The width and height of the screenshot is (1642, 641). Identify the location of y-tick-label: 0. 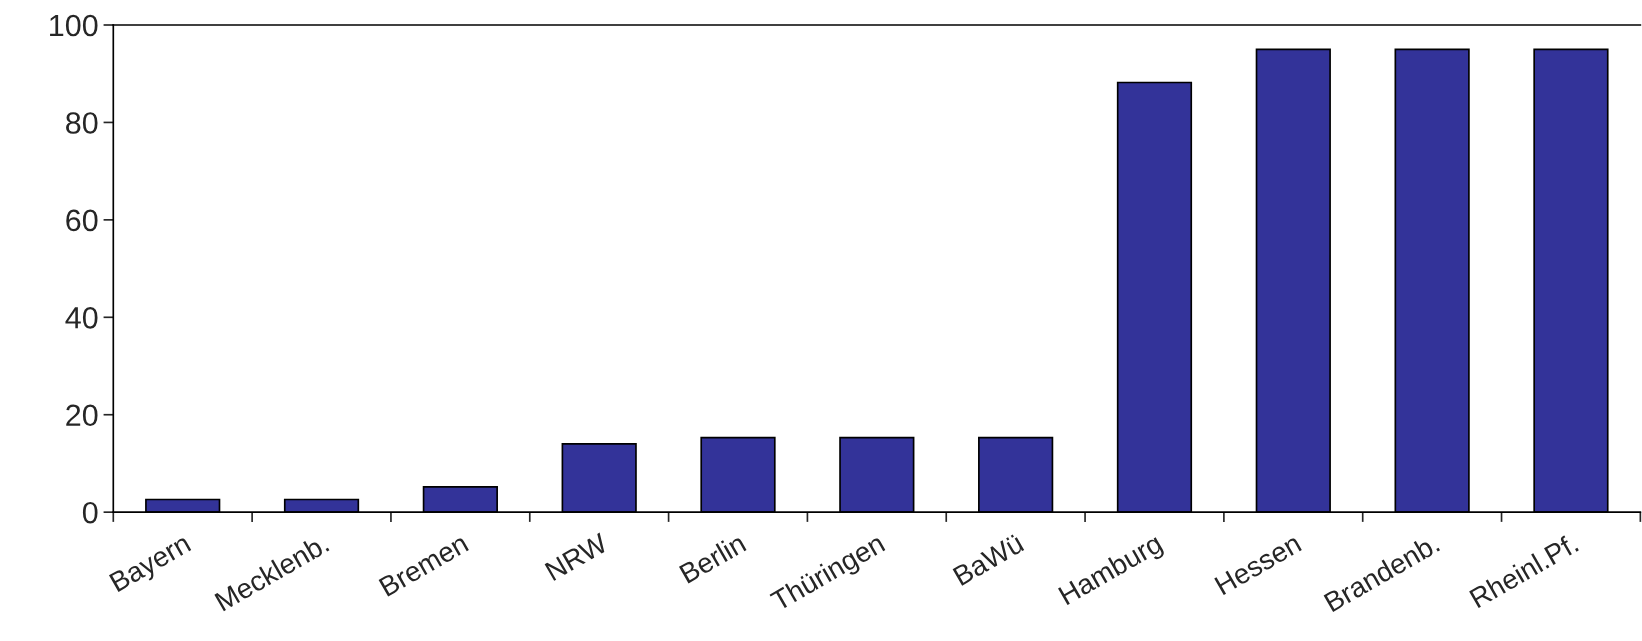
(90, 512).